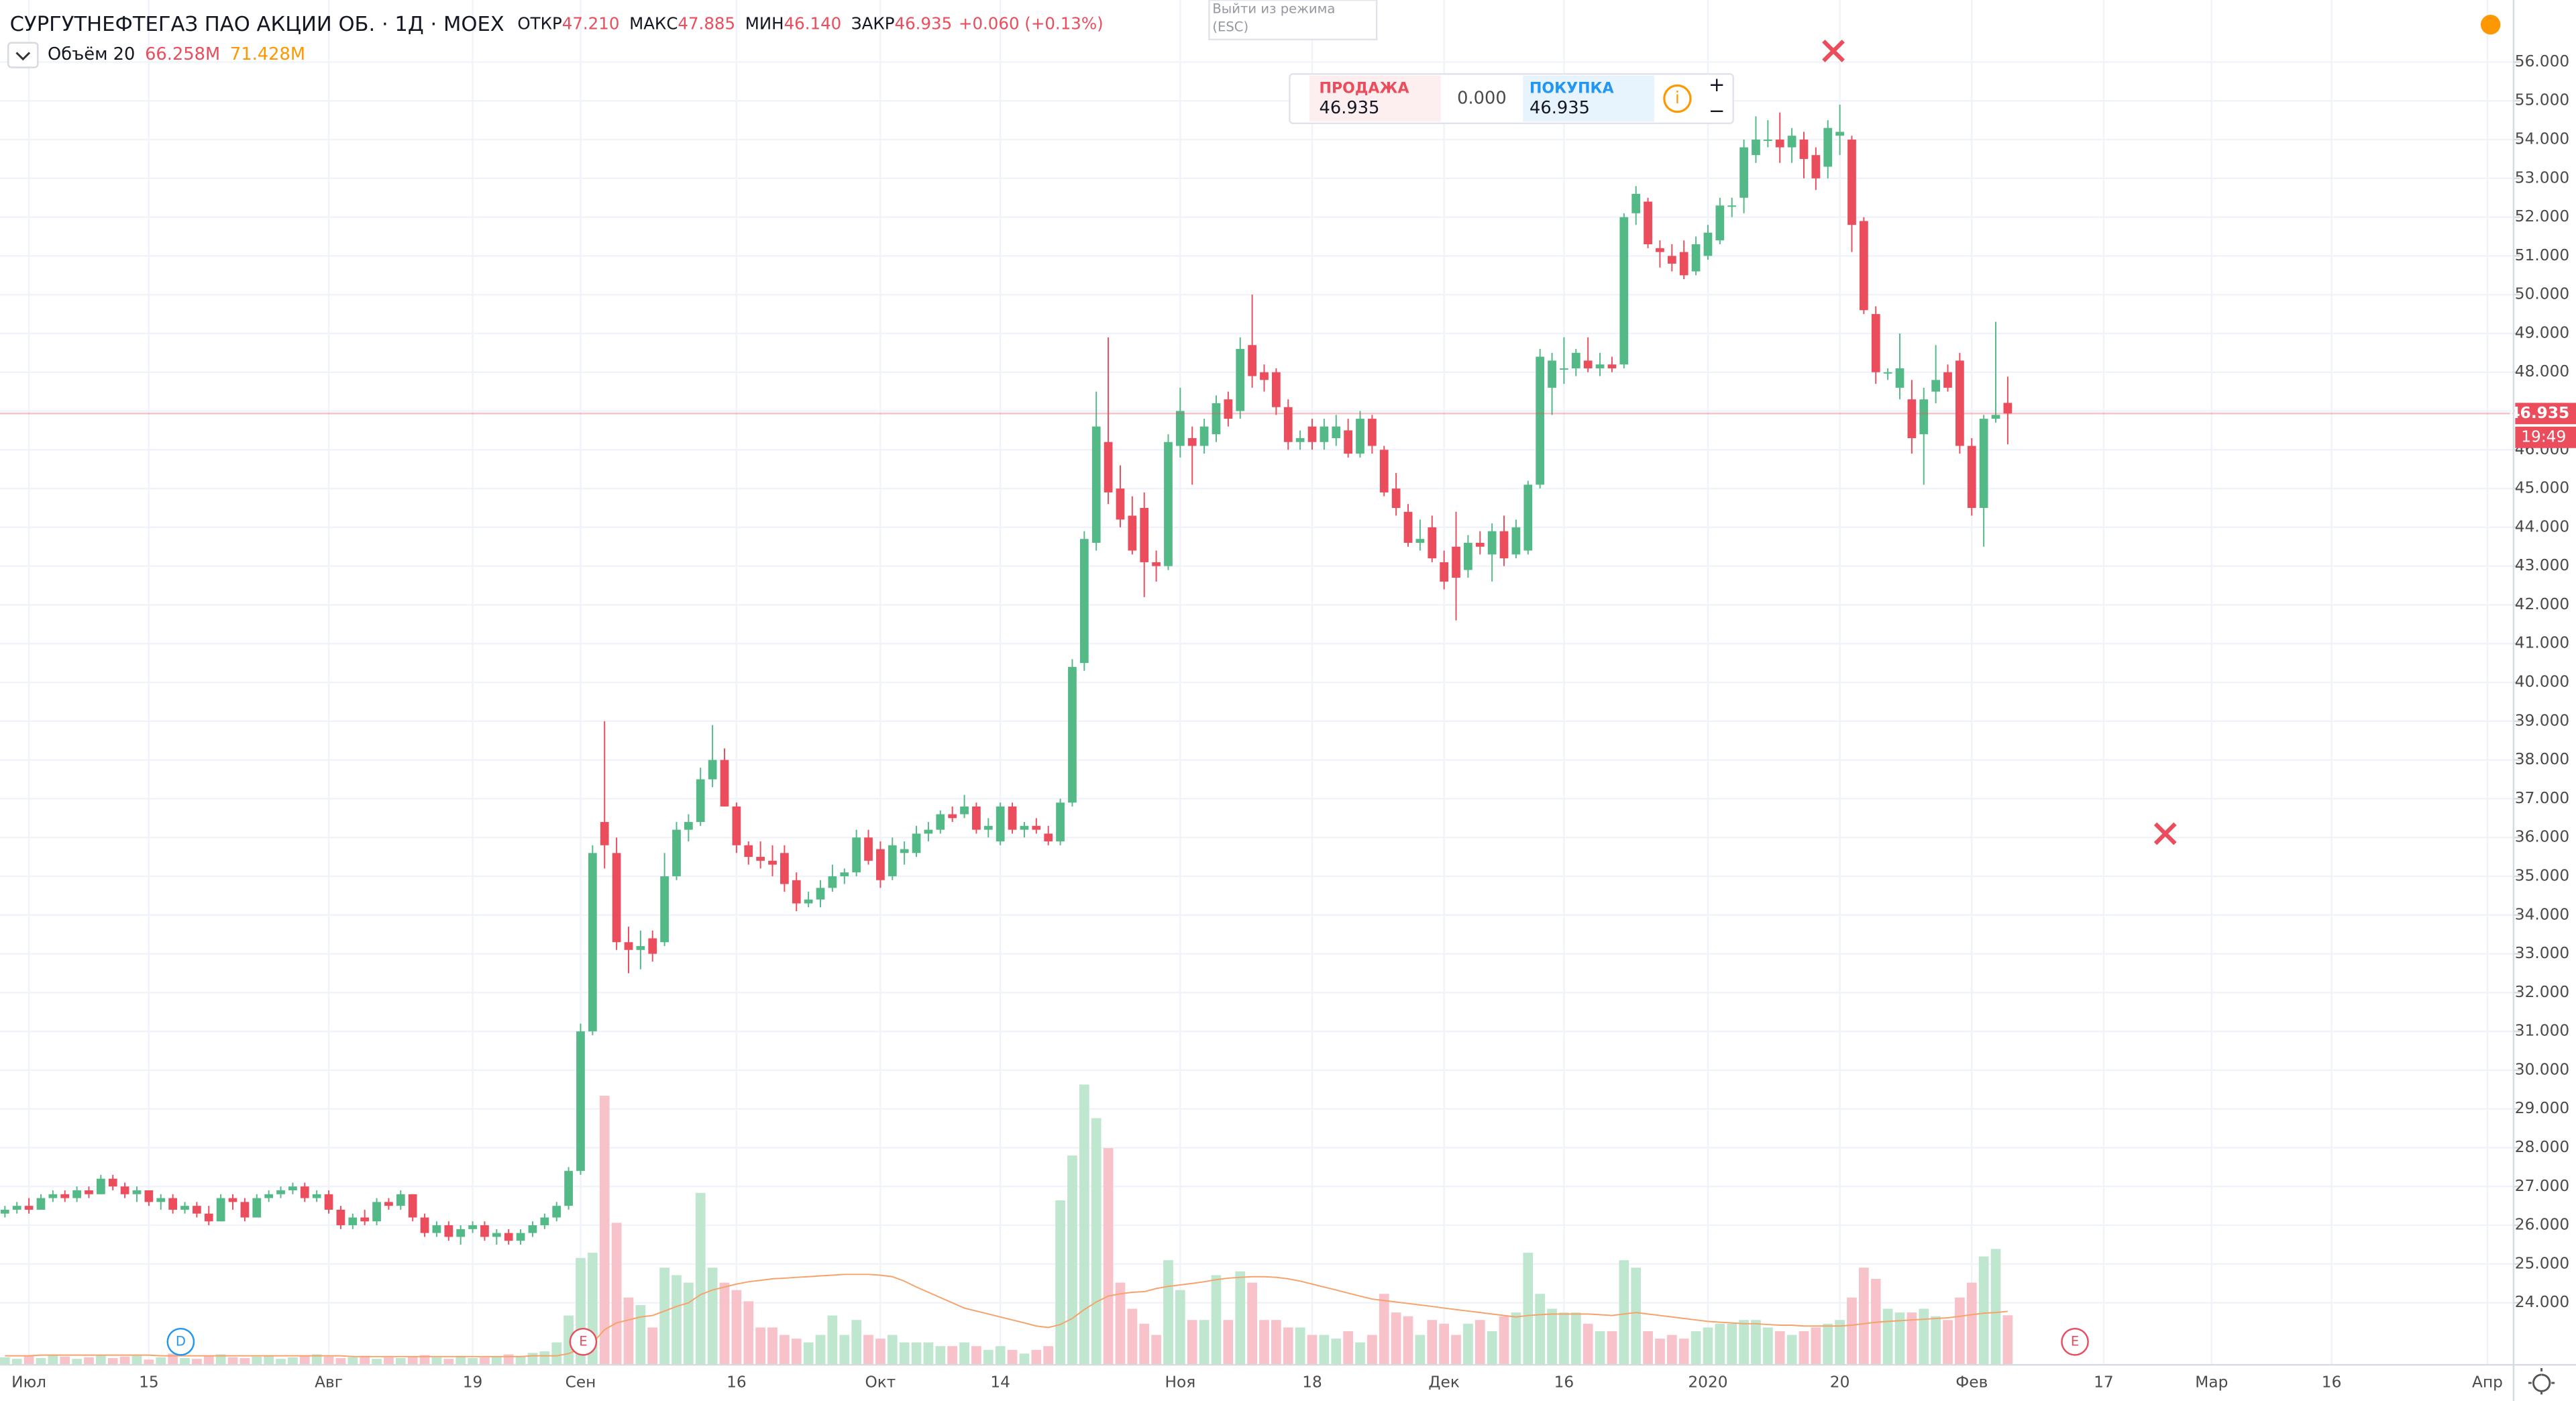 The image size is (2576, 1401). What do you see at coordinates (2542, 837) in the screenshot?
I see `y-tick-label: 36.000` at bounding box center [2542, 837].